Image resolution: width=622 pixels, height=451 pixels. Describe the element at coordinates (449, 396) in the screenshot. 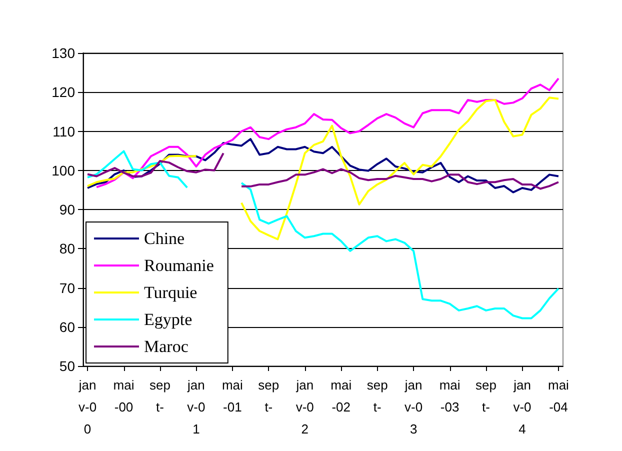

I see `x-tick-label: mai-03` at that location.